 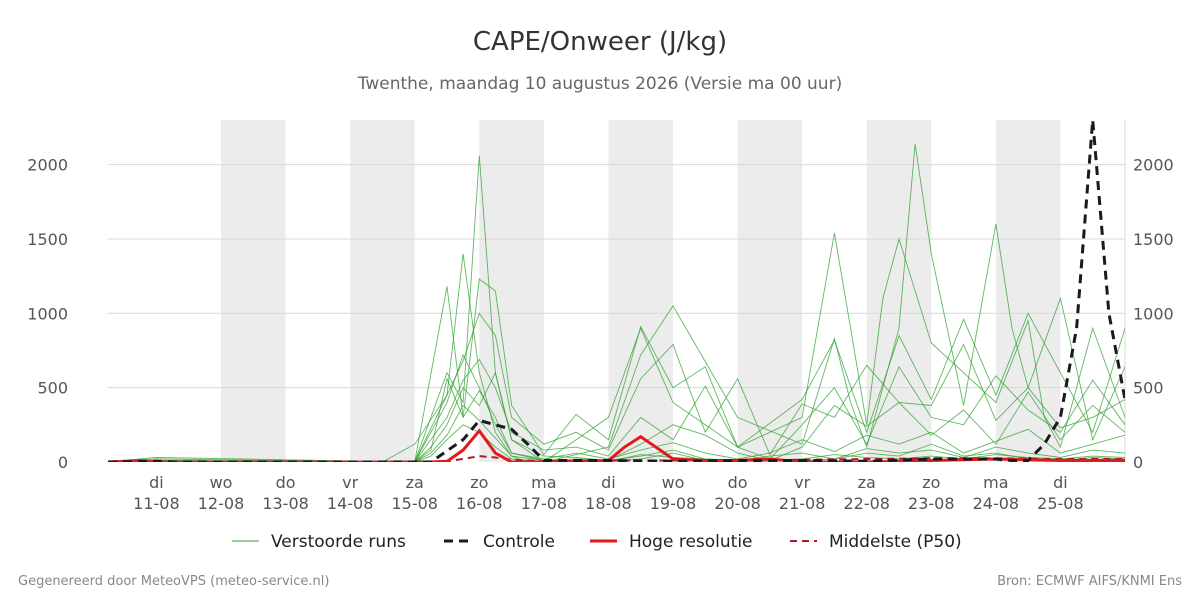 I want to click on y-tick-label-right: 1000, so click(x=1153, y=313).